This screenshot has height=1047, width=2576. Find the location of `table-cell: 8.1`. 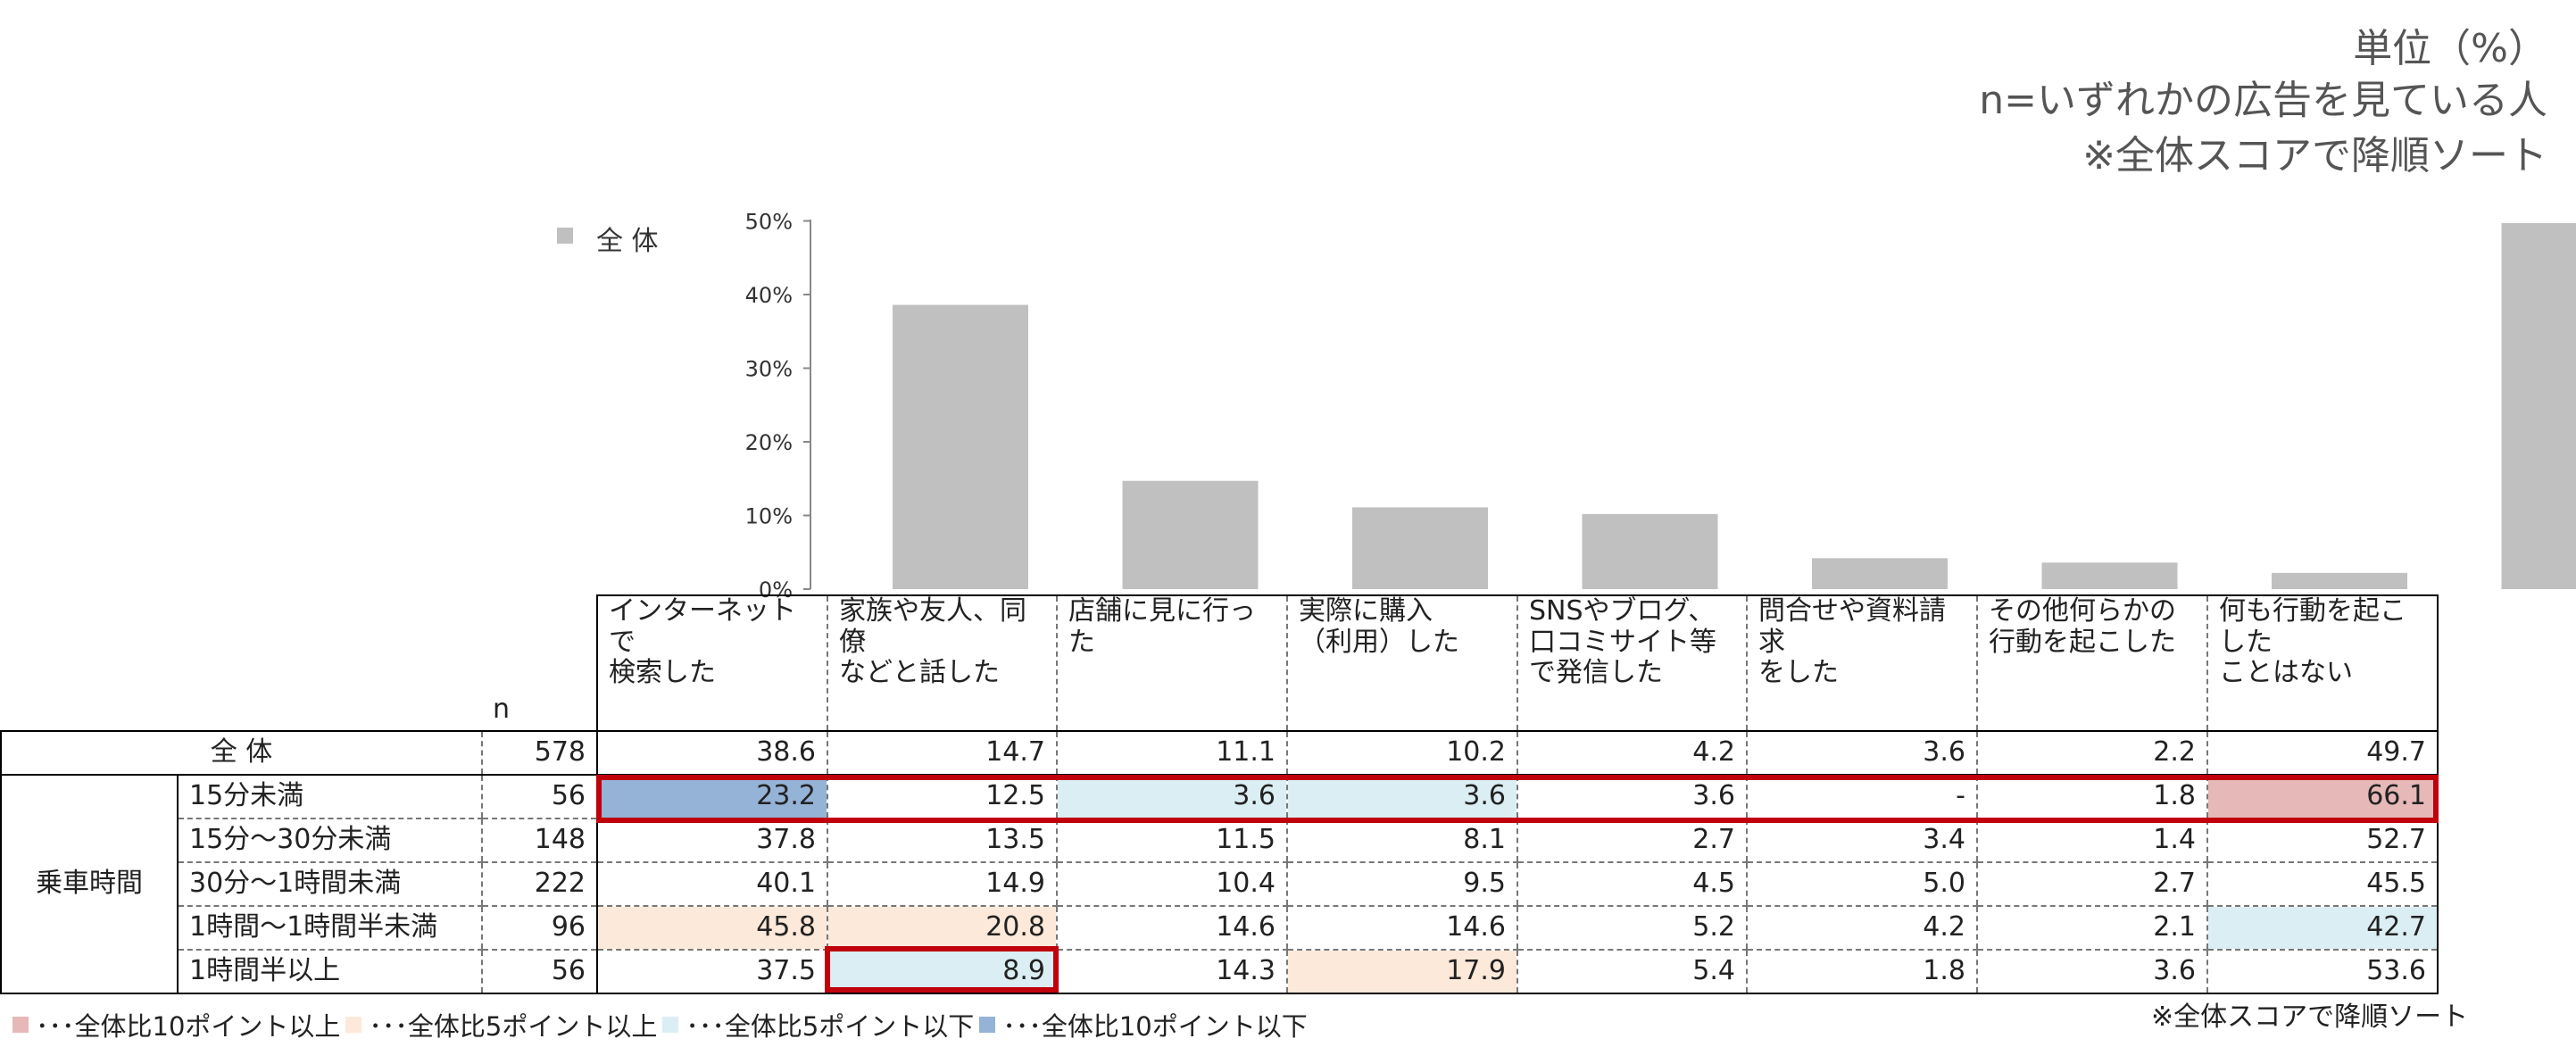

table-cell: 8.1 is located at coordinates (1402, 840).